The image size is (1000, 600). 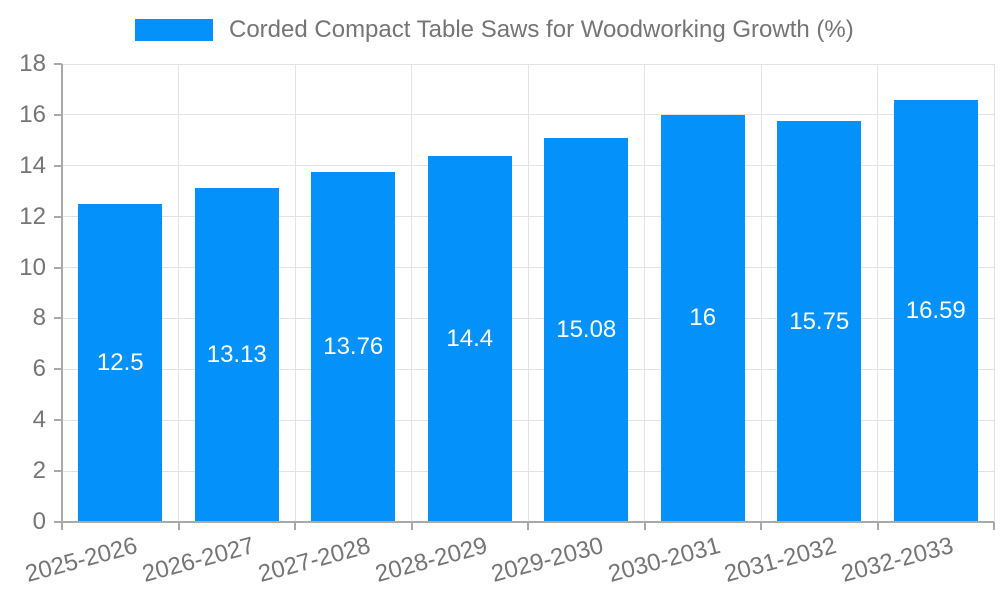 What do you see at coordinates (174, 30) in the screenshot?
I see `legend-swatch` at bounding box center [174, 30].